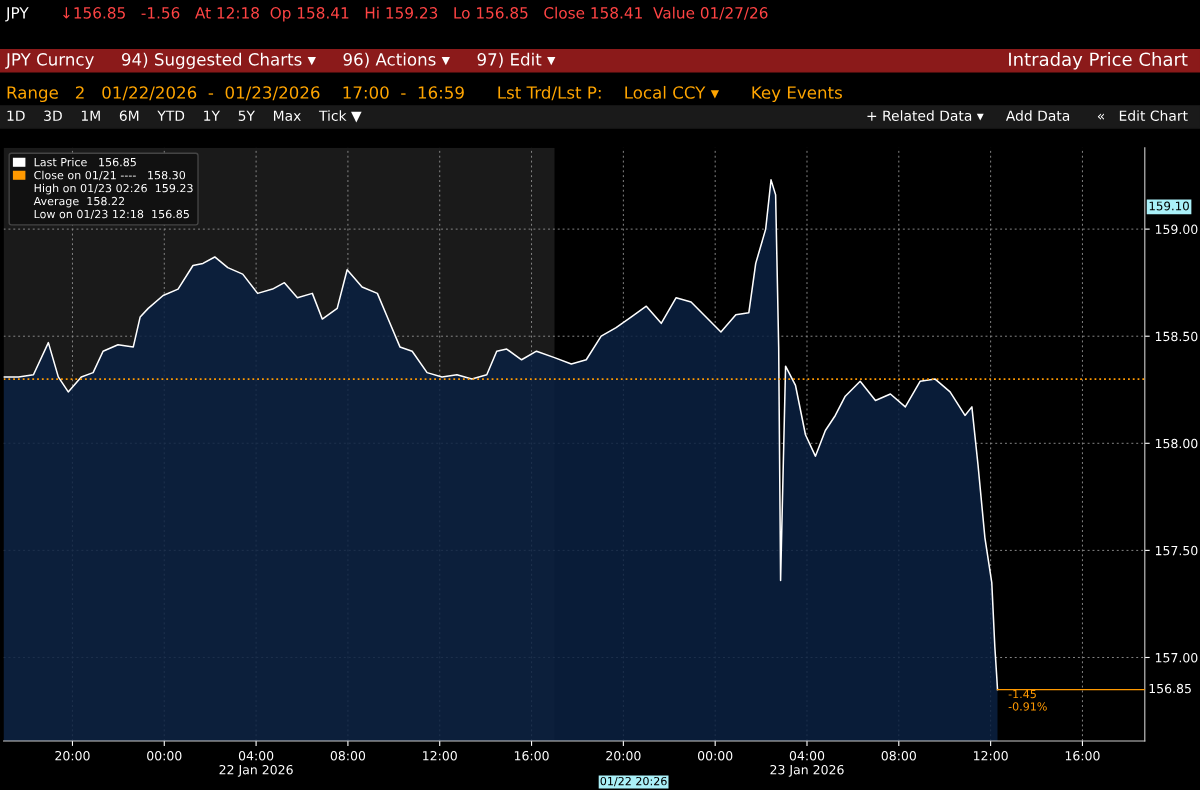 The height and width of the screenshot is (790, 1200). Describe the element at coordinates (111, 214) in the screenshot. I see `annotation: Low on 01/23 12:18 156.85` at that location.